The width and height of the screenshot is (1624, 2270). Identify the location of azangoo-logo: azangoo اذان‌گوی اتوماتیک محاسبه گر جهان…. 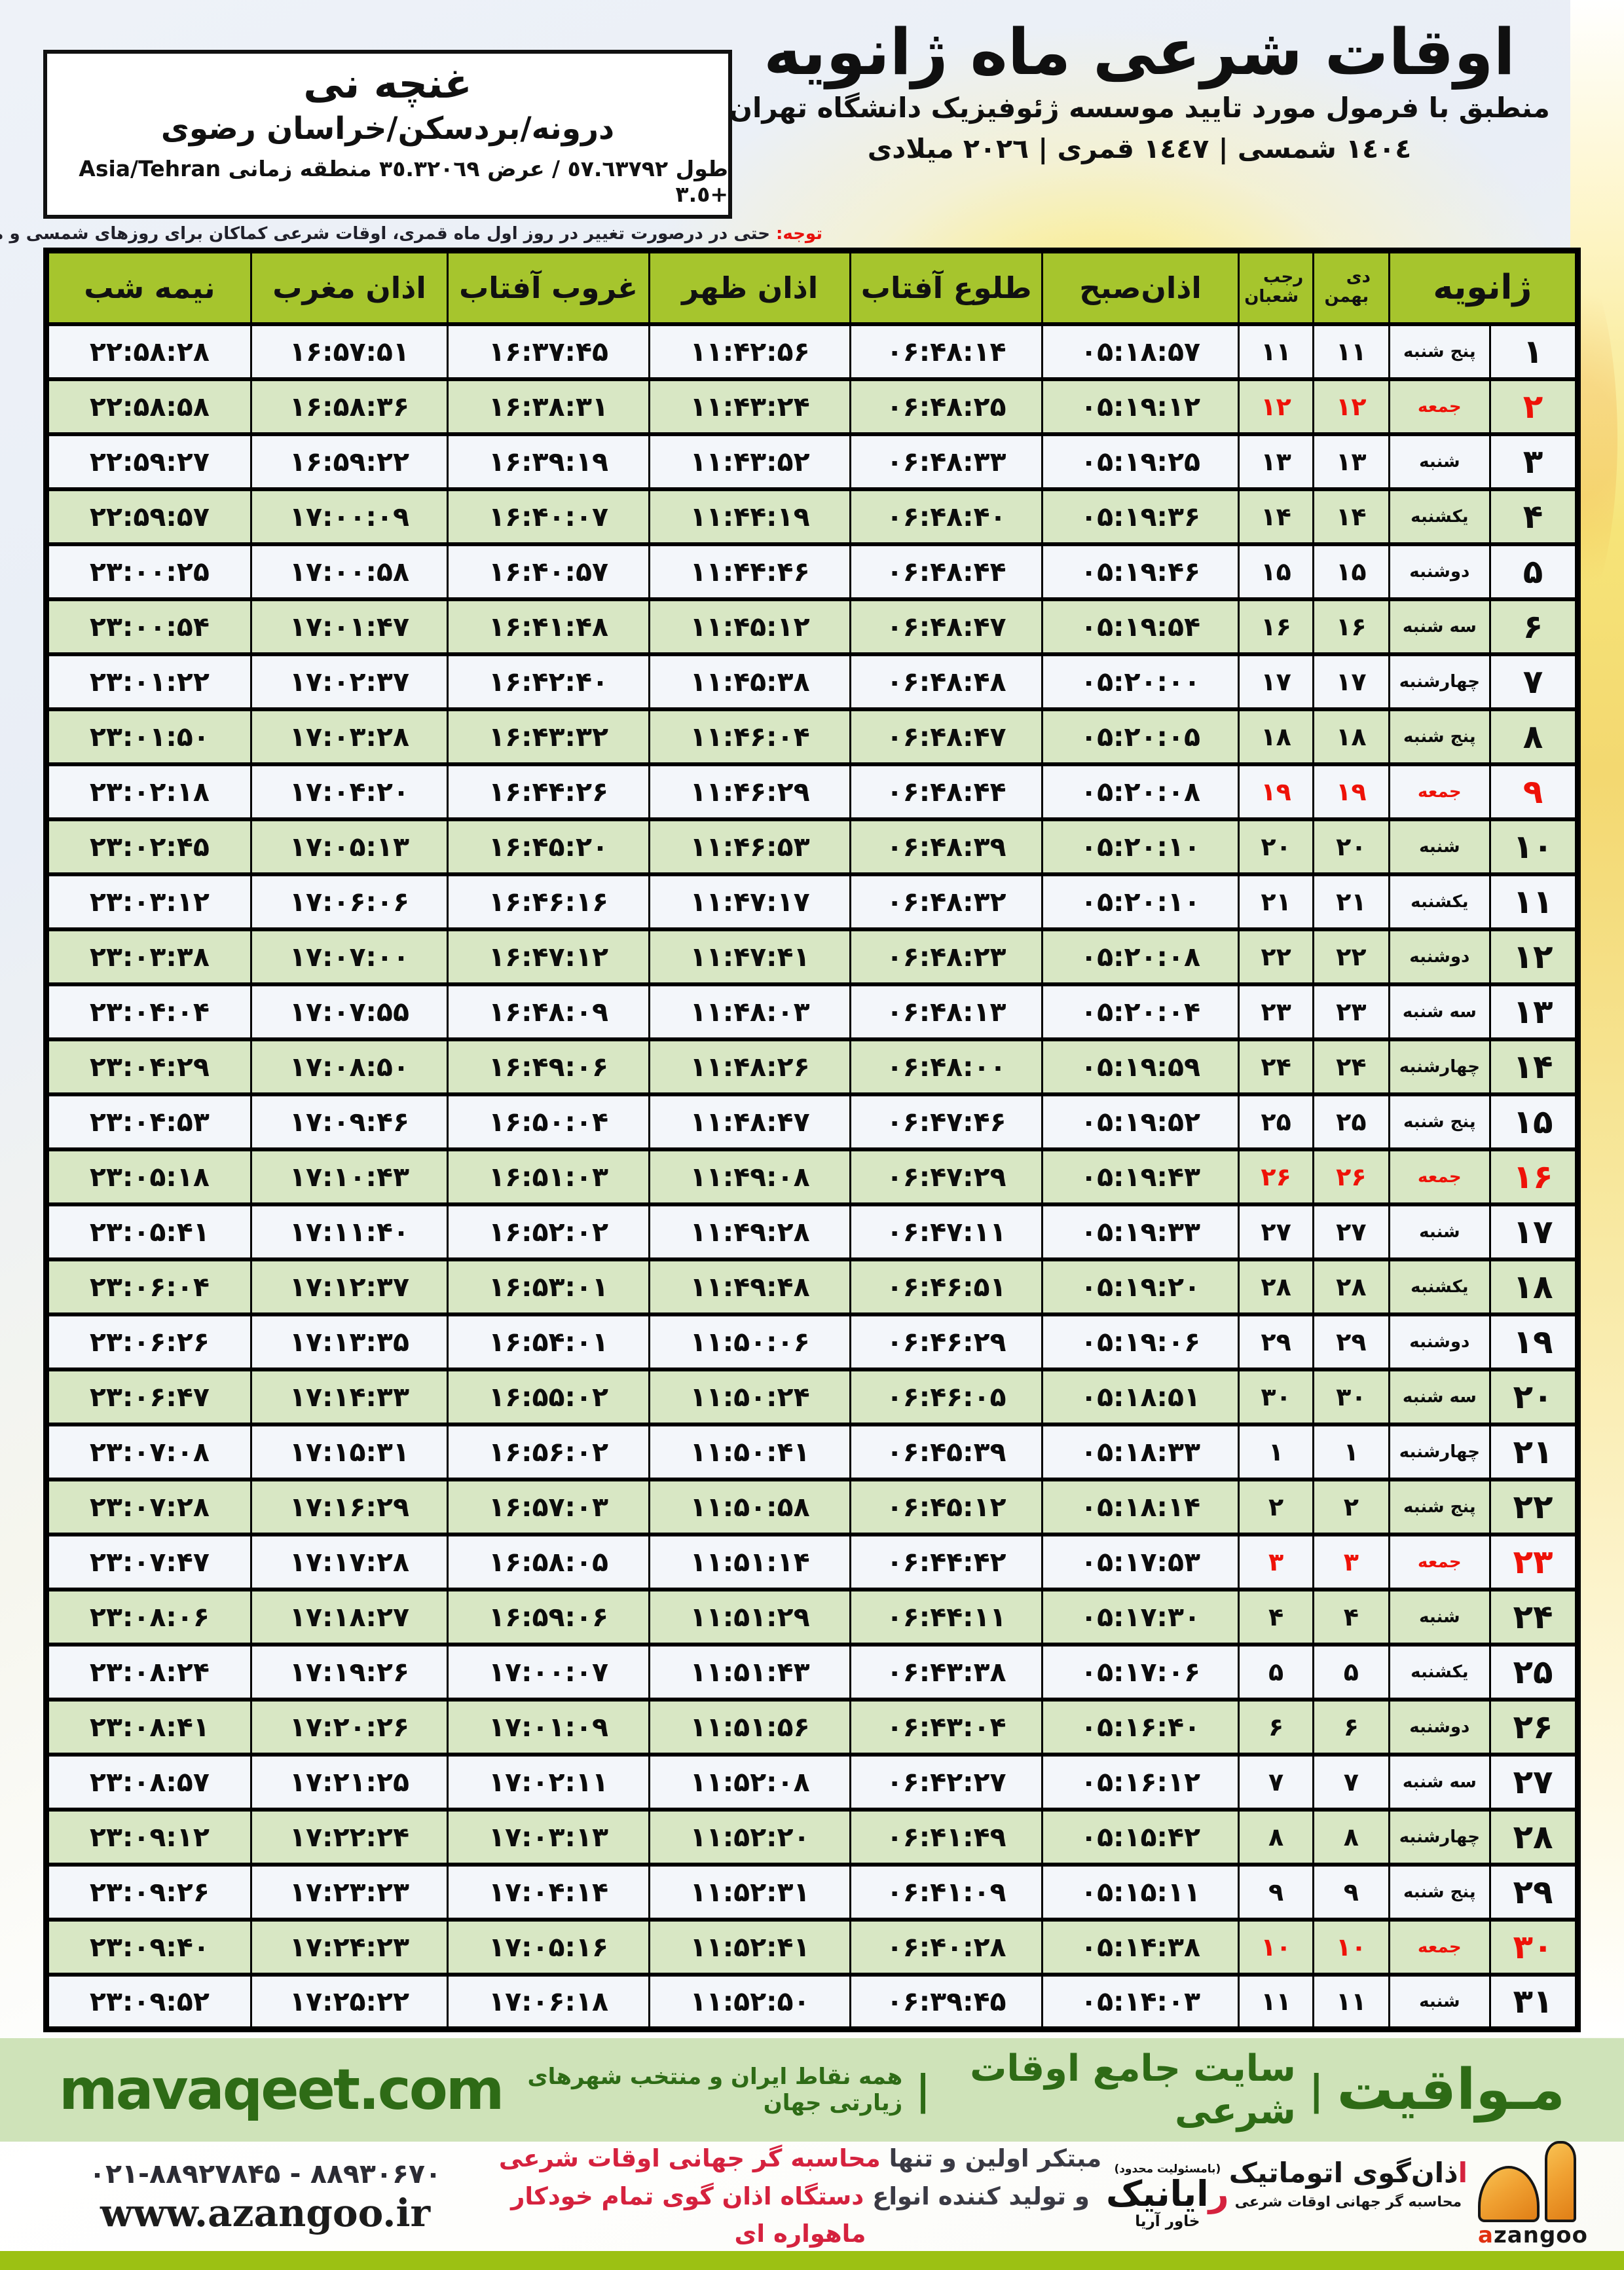
(1408, 2194).